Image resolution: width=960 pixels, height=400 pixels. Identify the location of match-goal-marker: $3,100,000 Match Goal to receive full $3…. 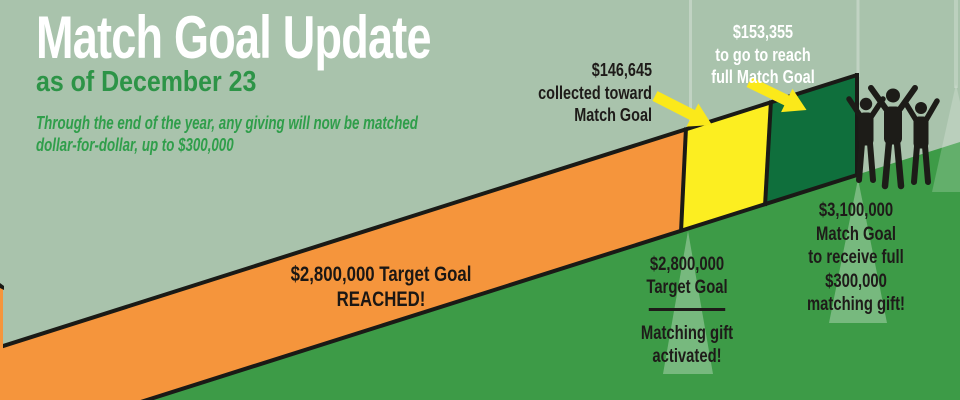
(856, 258).